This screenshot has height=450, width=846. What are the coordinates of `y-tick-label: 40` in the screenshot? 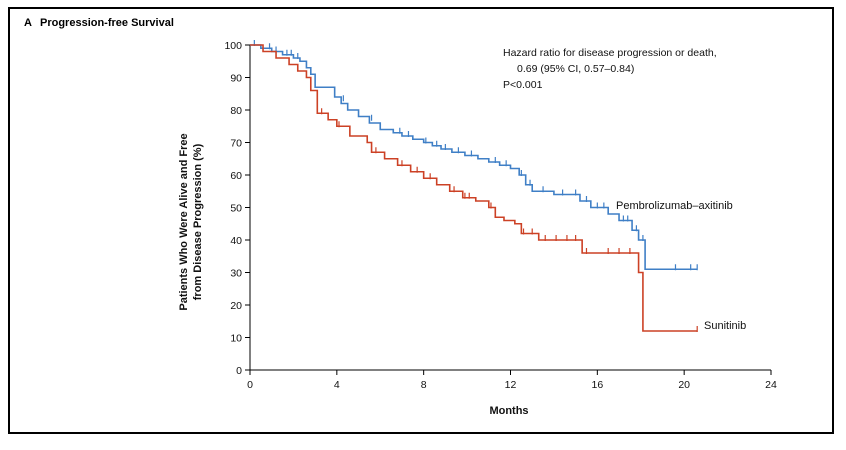 It's located at (236, 241).